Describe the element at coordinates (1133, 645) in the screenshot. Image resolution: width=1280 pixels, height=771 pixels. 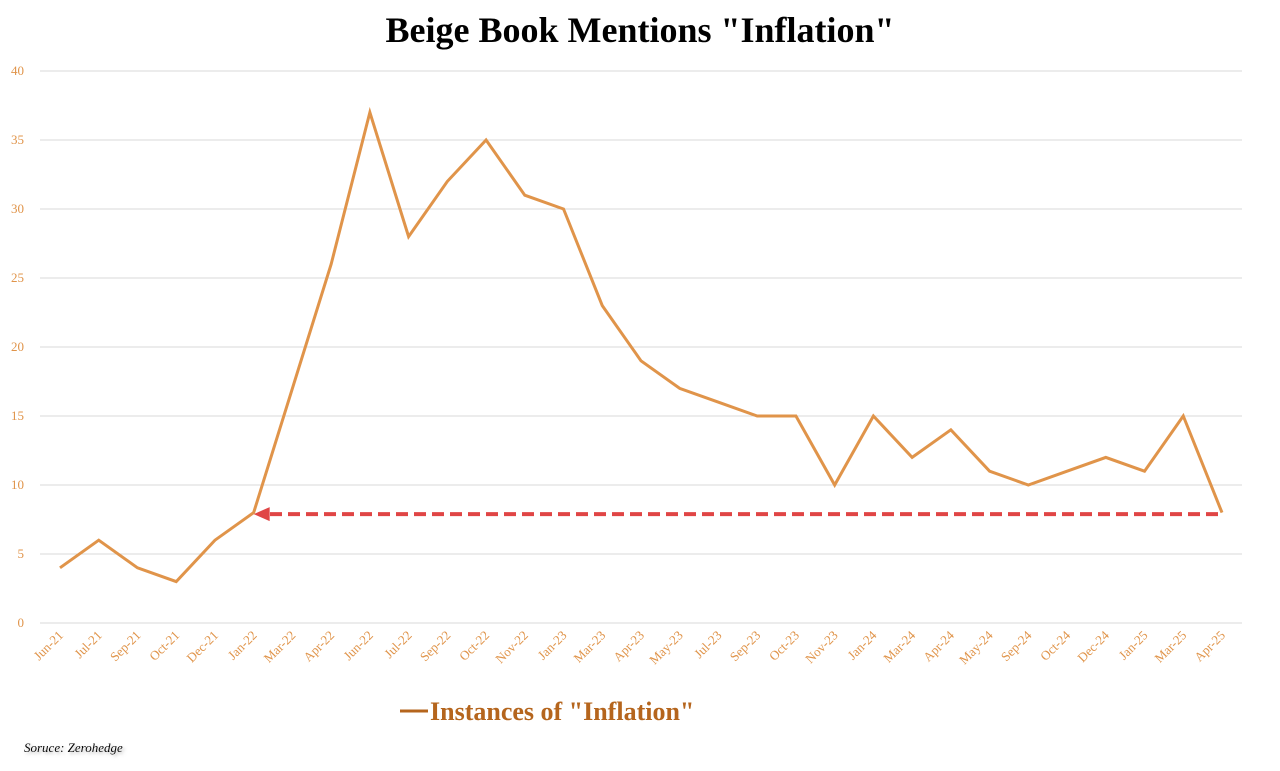
I see `x-tick-label: Jan-25` at that location.